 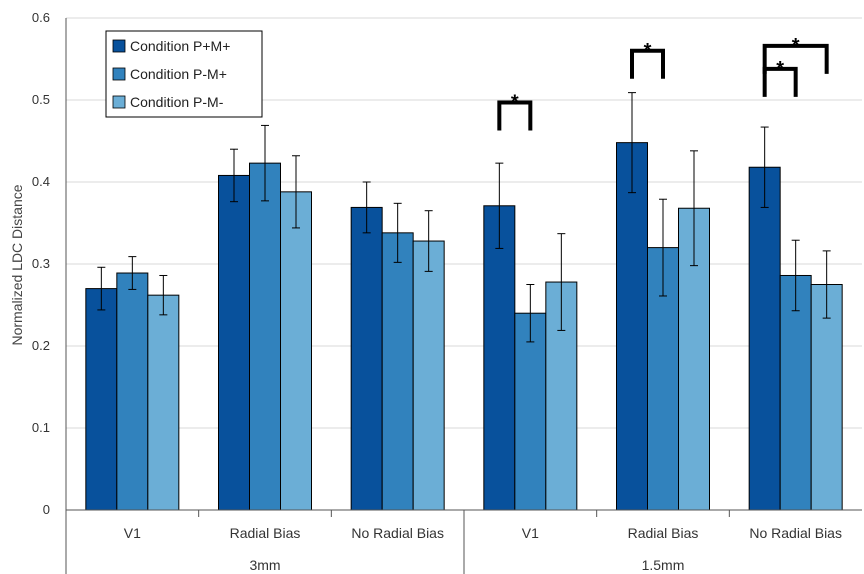 I want to click on group-label: 1.5mm, so click(x=663, y=565).